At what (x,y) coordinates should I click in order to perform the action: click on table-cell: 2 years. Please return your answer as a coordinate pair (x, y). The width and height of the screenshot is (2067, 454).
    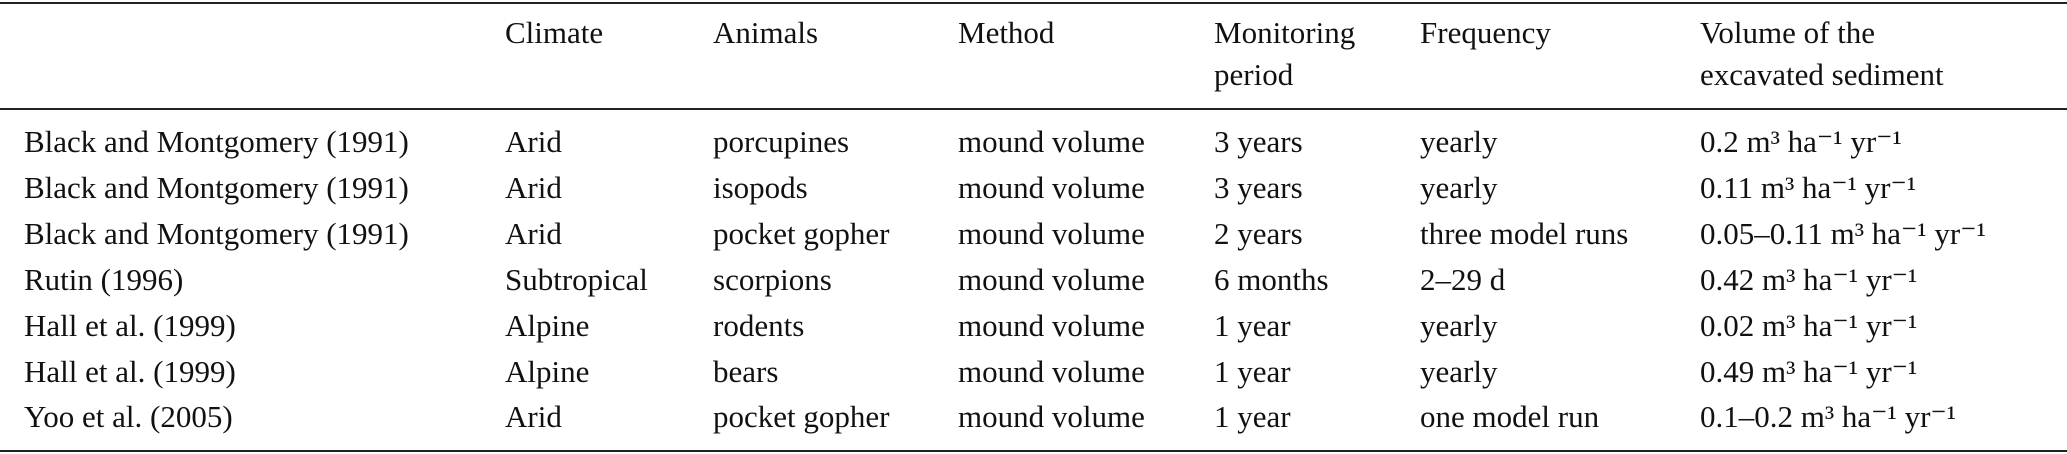
    Looking at the image, I should click on (1258, 233).